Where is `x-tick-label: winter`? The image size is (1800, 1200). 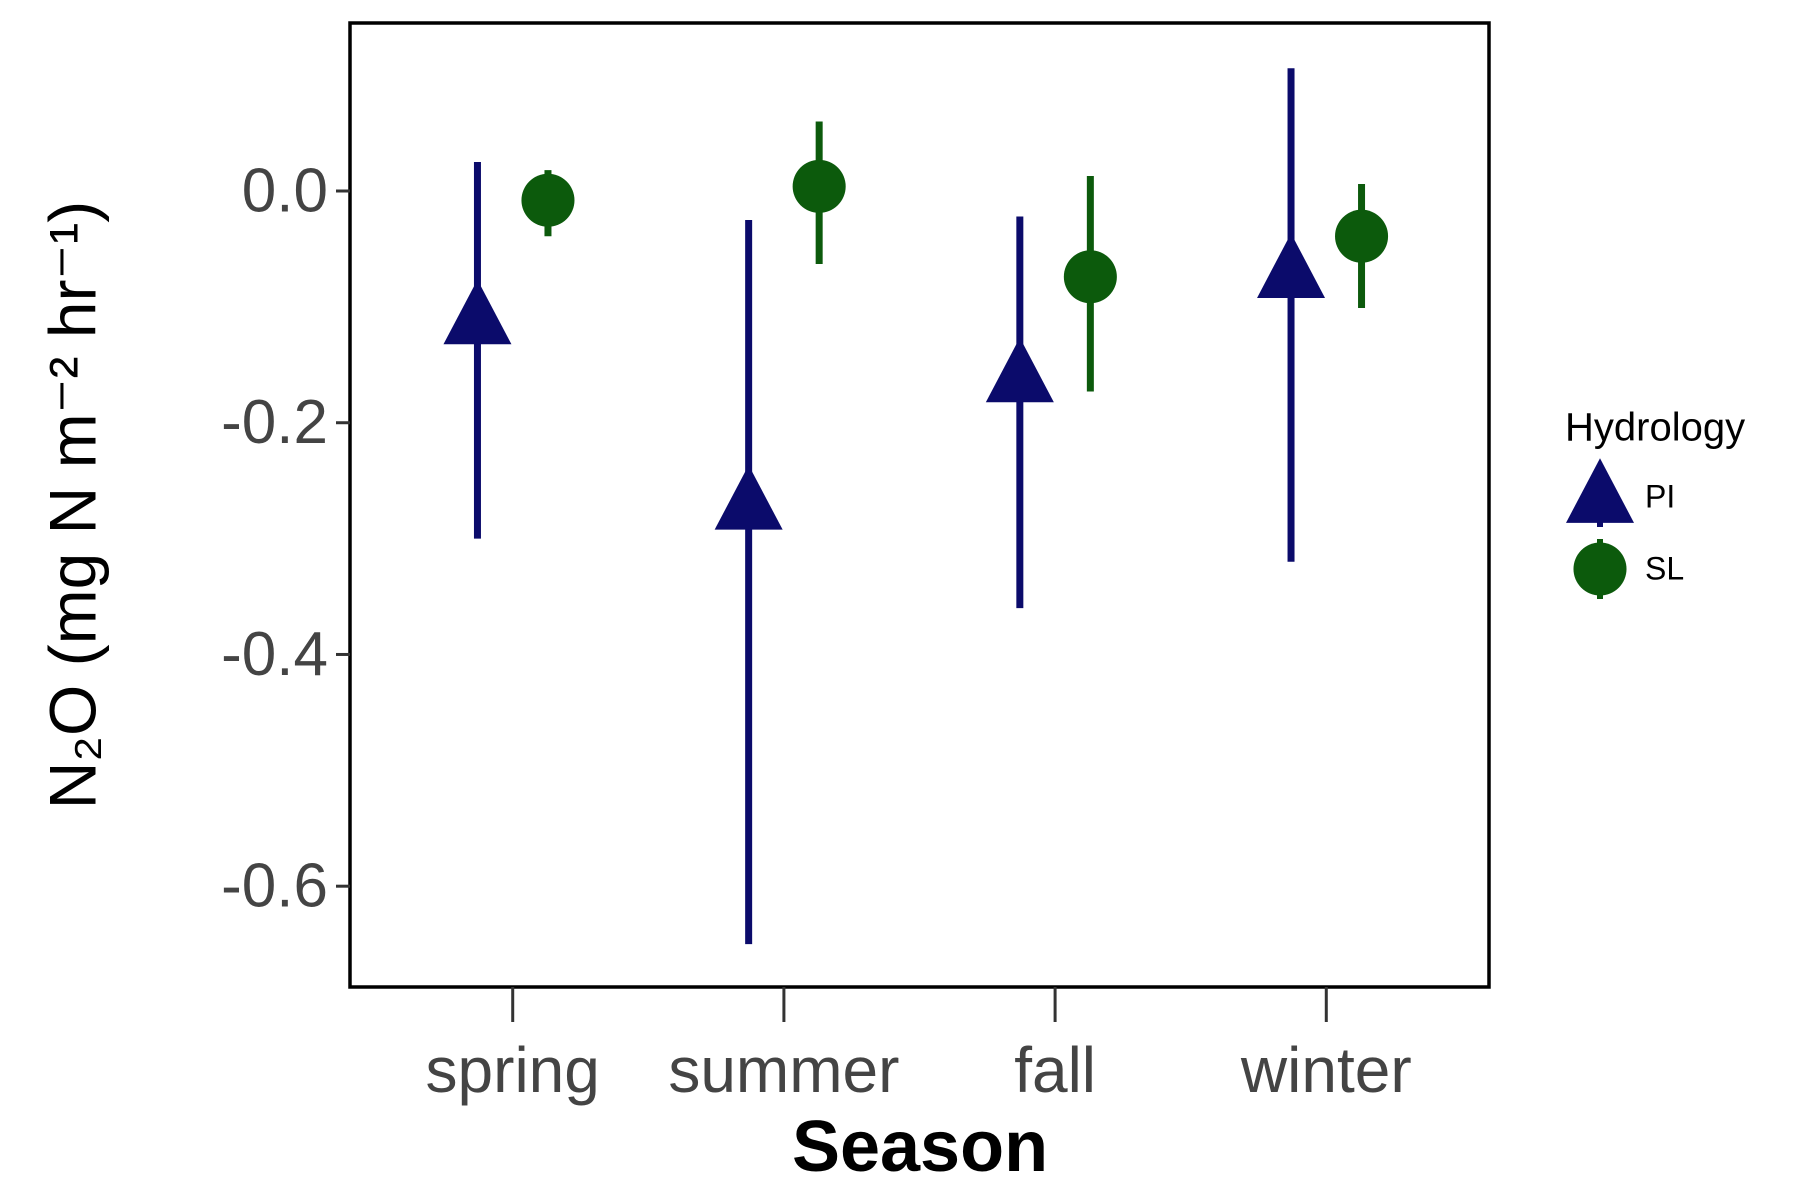 x-tick-label: winter is located at coordinates (1326, 1070).